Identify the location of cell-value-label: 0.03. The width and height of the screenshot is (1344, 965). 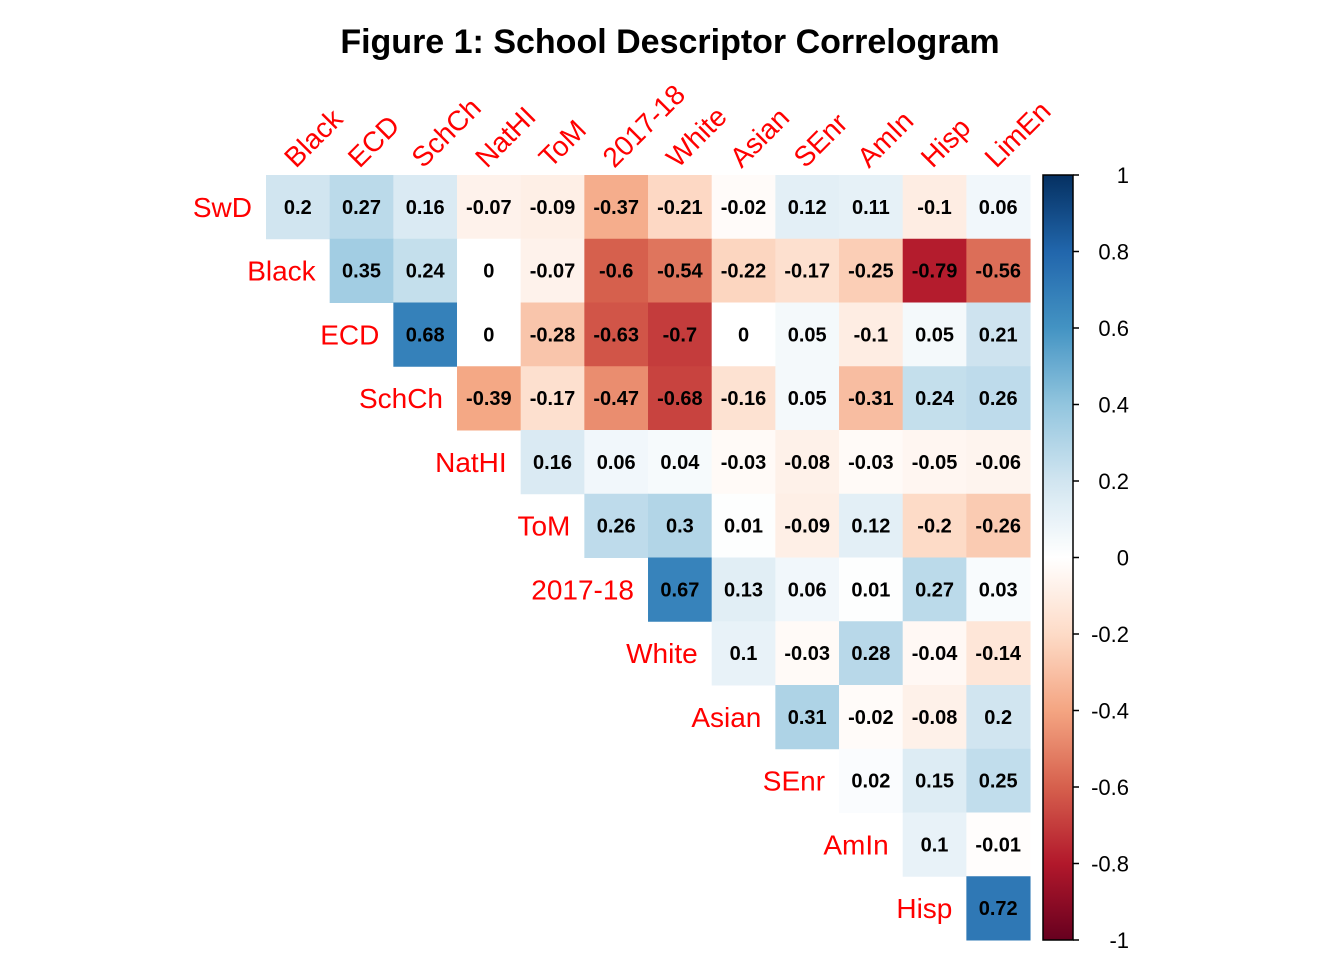
(998, 590).